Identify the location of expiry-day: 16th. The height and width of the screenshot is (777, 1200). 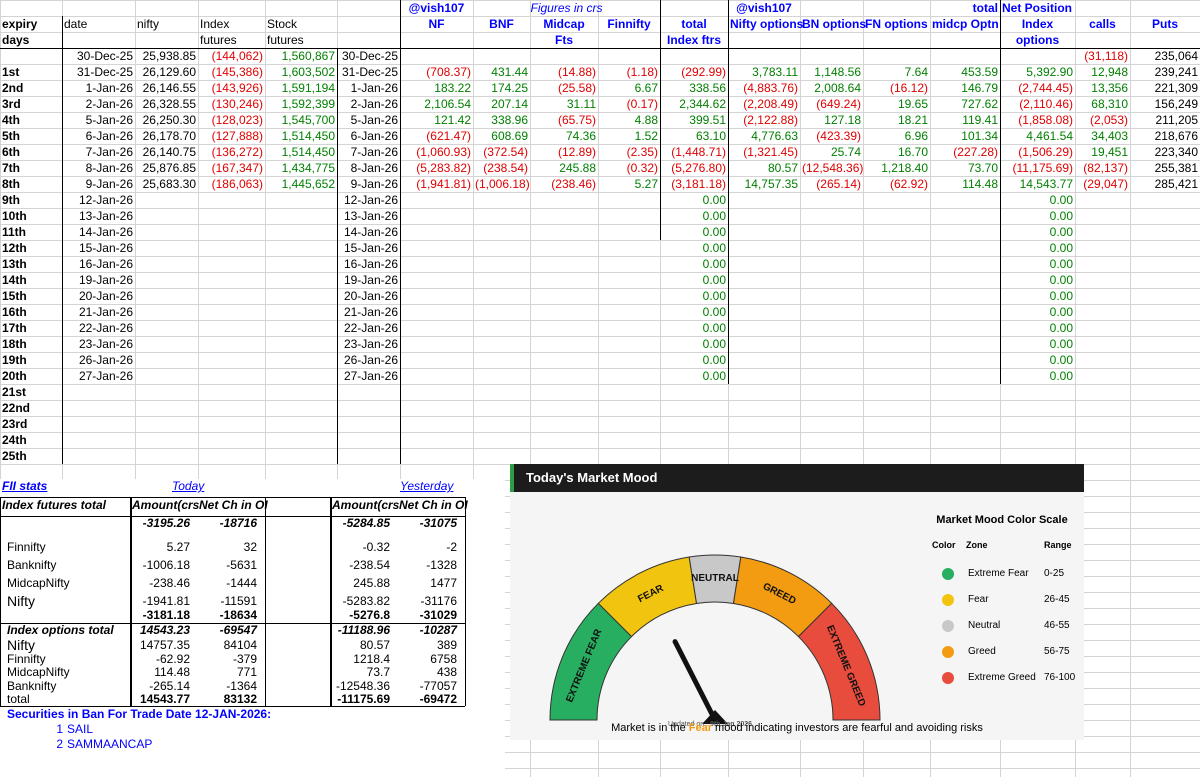
(14, 312).